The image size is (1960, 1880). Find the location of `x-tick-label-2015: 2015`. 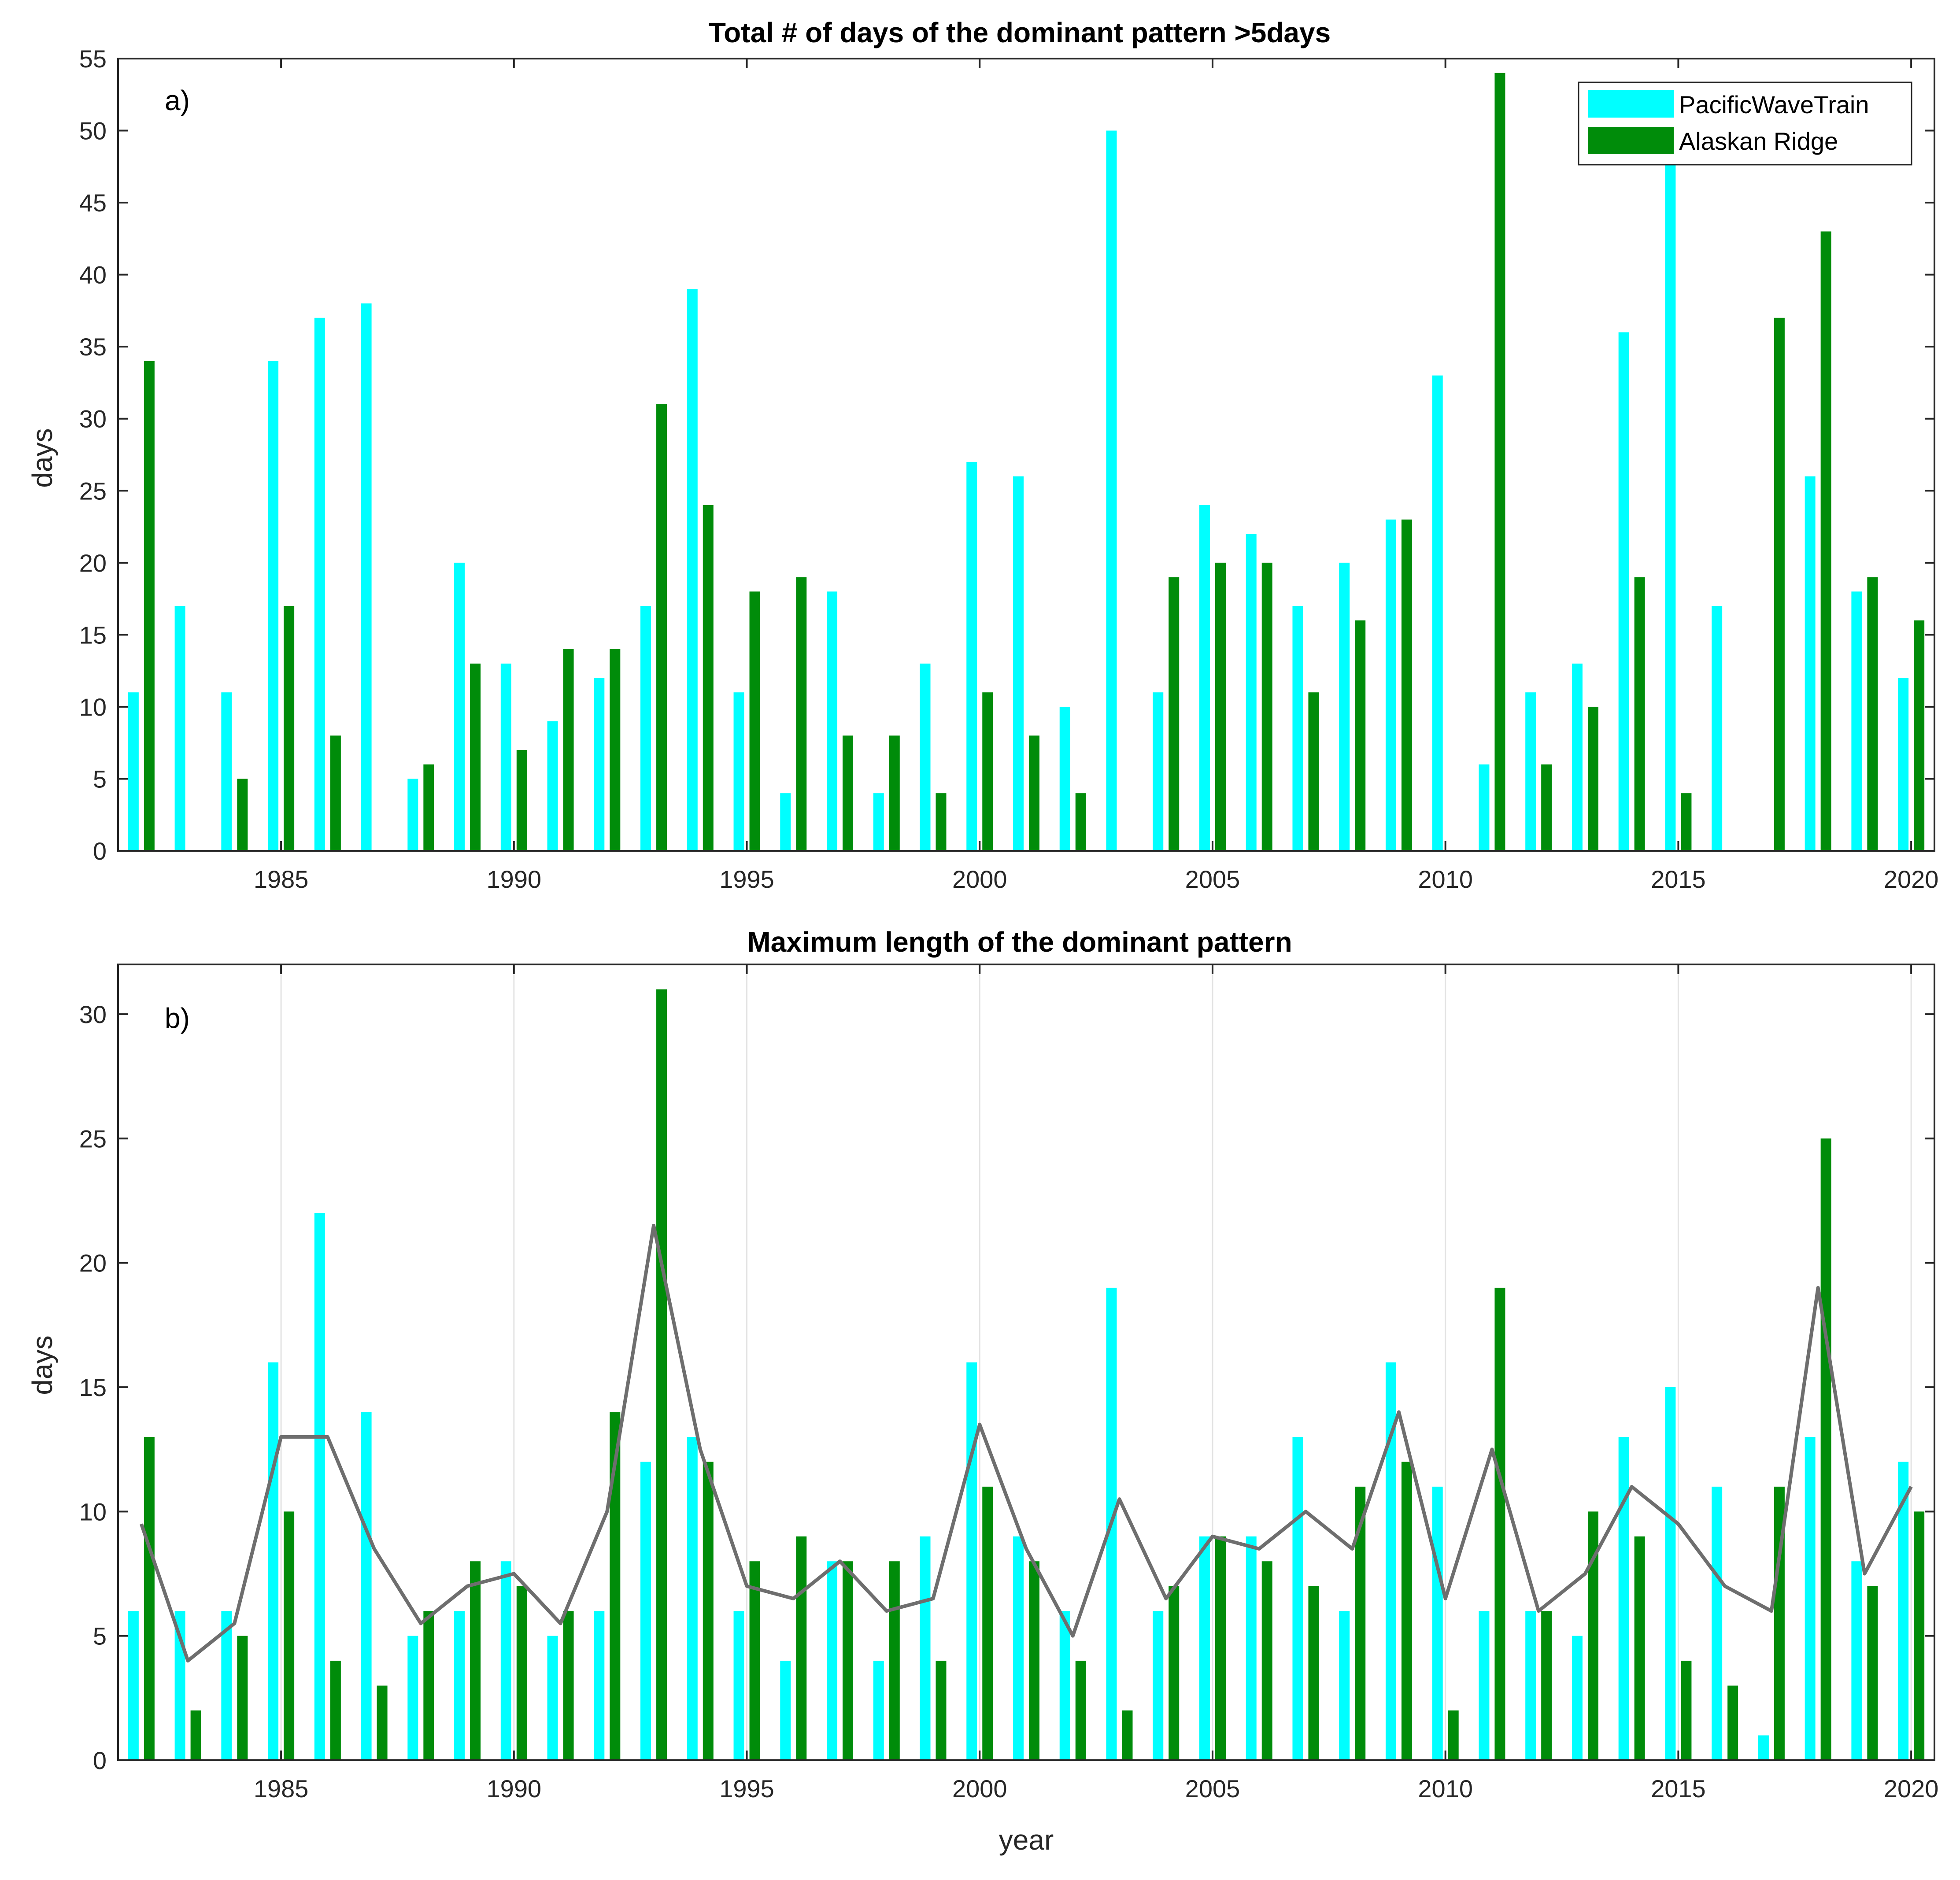

x-tick-label-2015: 2015 is located at coordinates (1678, 1788).